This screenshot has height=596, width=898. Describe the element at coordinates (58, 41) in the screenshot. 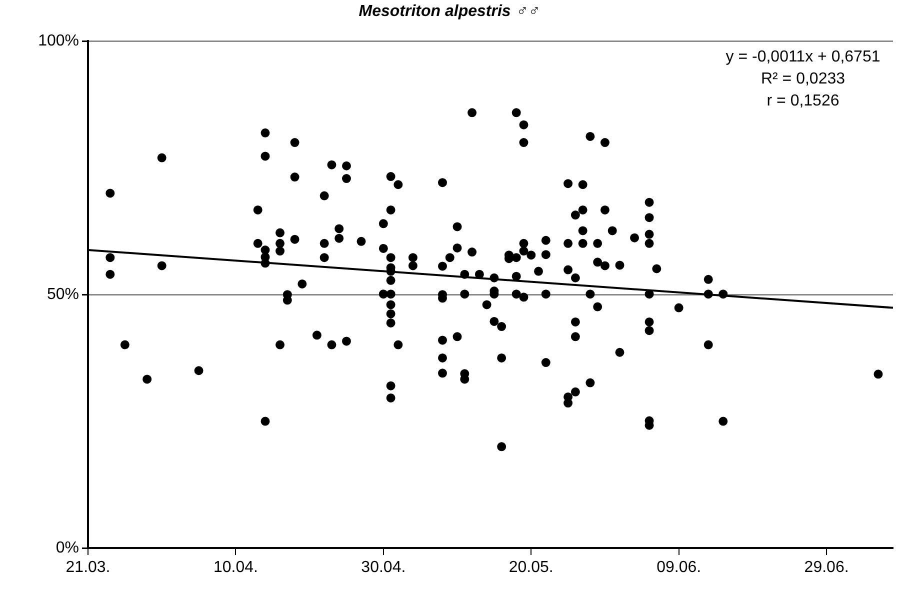

I see `y-tick-label: 100%` at that location.